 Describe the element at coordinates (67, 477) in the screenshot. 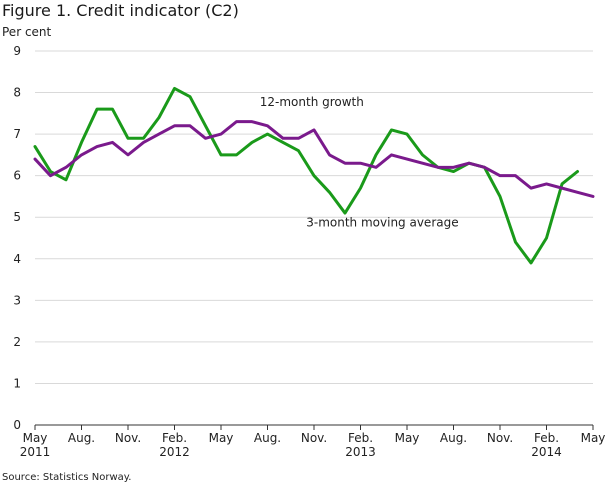

I see `source-note: Source: Statistics Norway.` at that location.